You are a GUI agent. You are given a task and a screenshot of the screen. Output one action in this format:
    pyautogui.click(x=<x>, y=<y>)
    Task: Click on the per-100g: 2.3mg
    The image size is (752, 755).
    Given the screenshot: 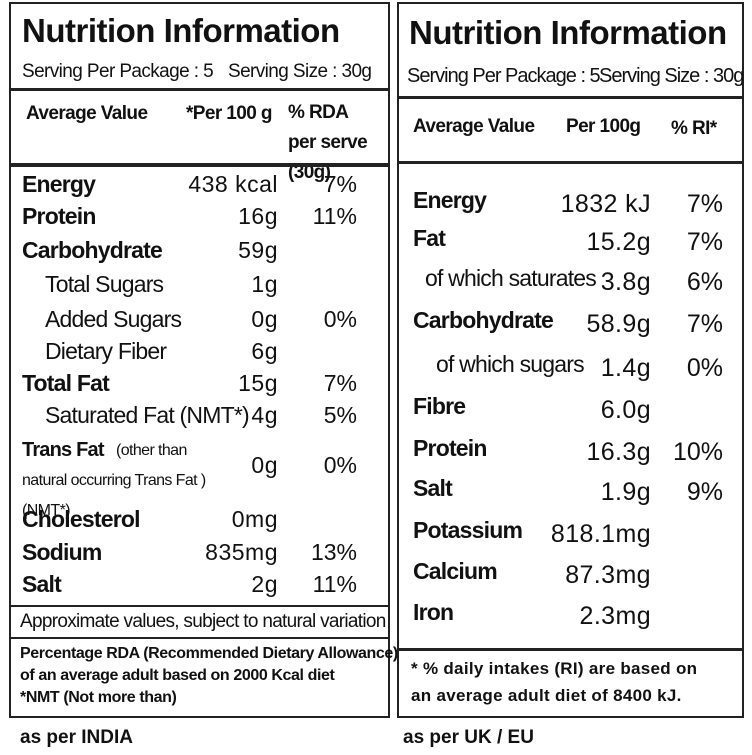 What is the action you would take?
    pyautogui.click(x=615, y=616)
    